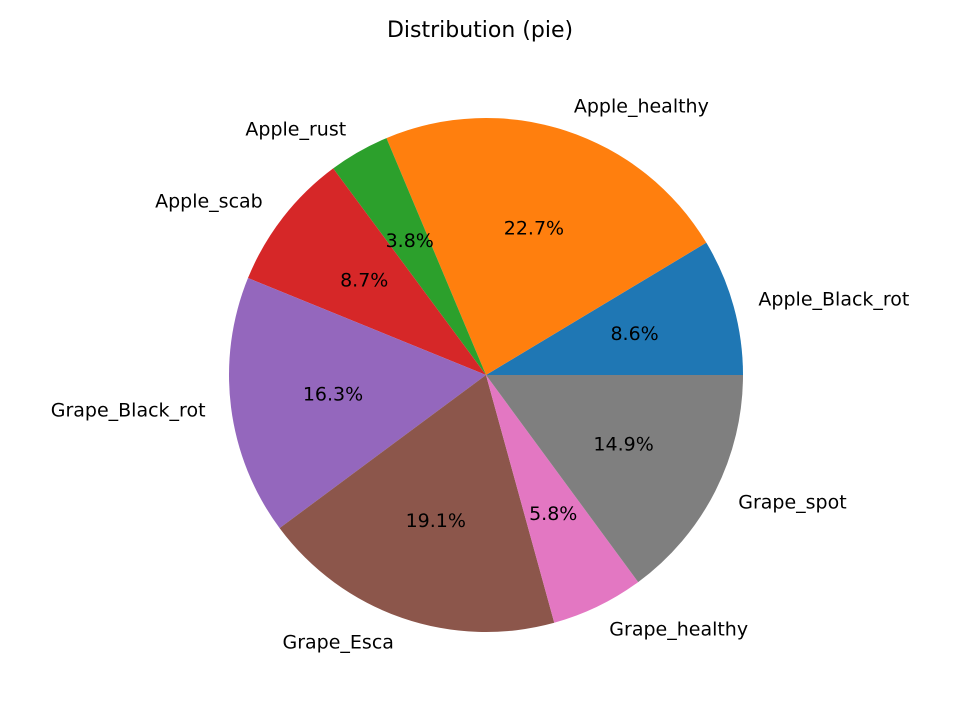 This screenshot has height=720, width=960. I want to click on category-label-grape-black-rot: Grape_Black_rot, so click(128, 410).